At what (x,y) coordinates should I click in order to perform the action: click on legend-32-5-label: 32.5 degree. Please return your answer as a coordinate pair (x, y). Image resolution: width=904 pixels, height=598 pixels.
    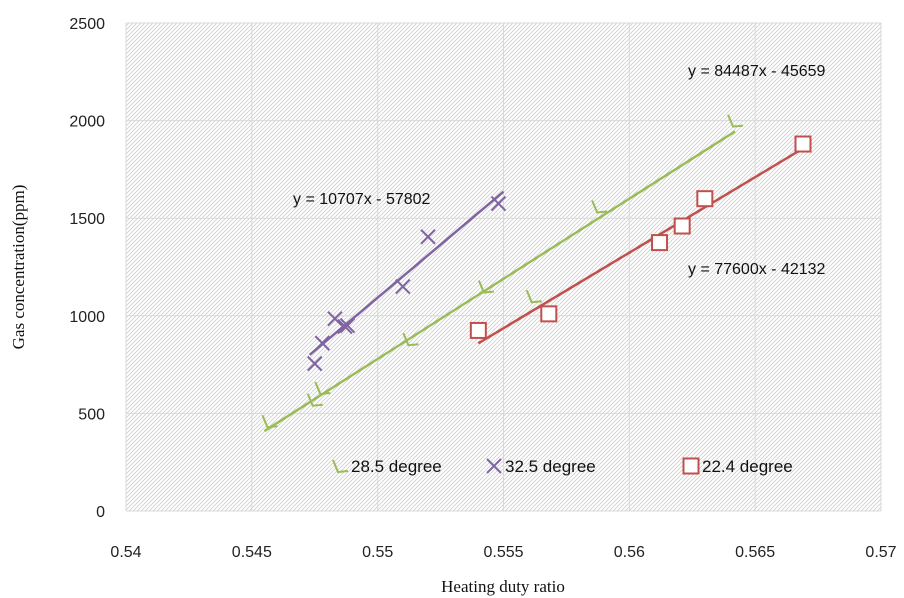
    Looking at the image, I should click on (550, 466).